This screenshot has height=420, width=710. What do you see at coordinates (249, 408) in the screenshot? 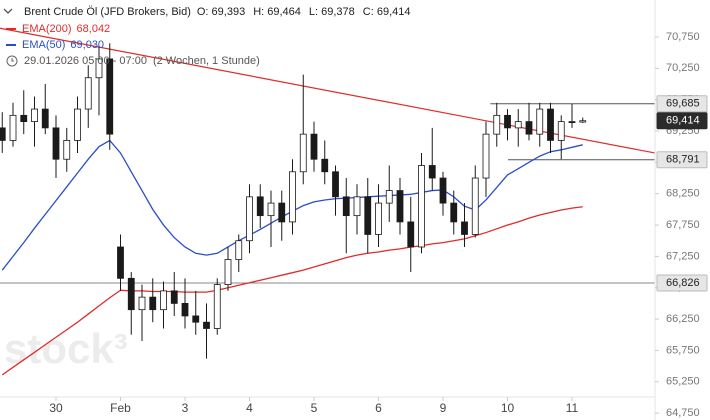
I see `x-tick-label: 4` at bounding box center [249, 408].